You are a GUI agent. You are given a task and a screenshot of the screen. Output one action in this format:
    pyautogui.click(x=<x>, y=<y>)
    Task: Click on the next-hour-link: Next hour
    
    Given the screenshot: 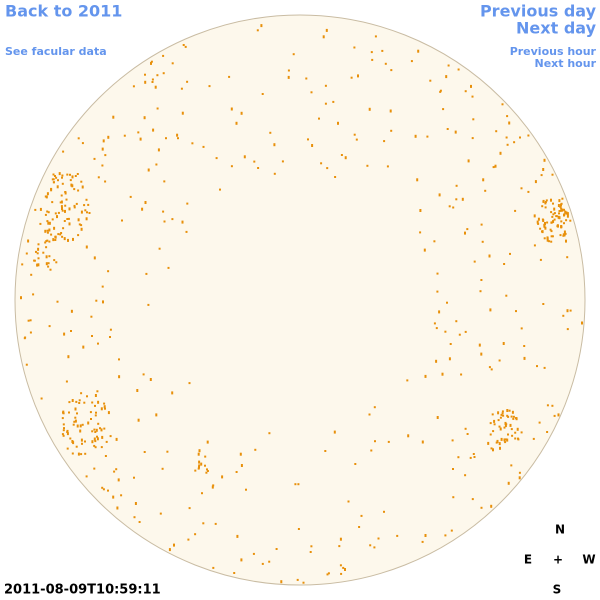 What is the action you would take?
    pyautogui.click(x=566, y=63)
    